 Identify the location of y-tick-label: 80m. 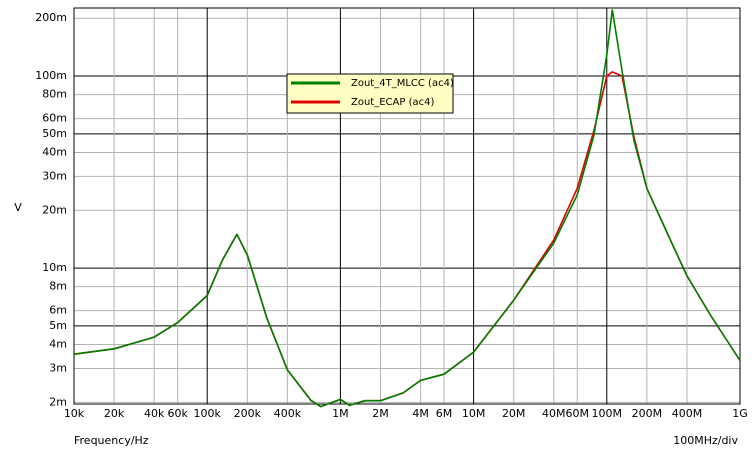
(54, 94).